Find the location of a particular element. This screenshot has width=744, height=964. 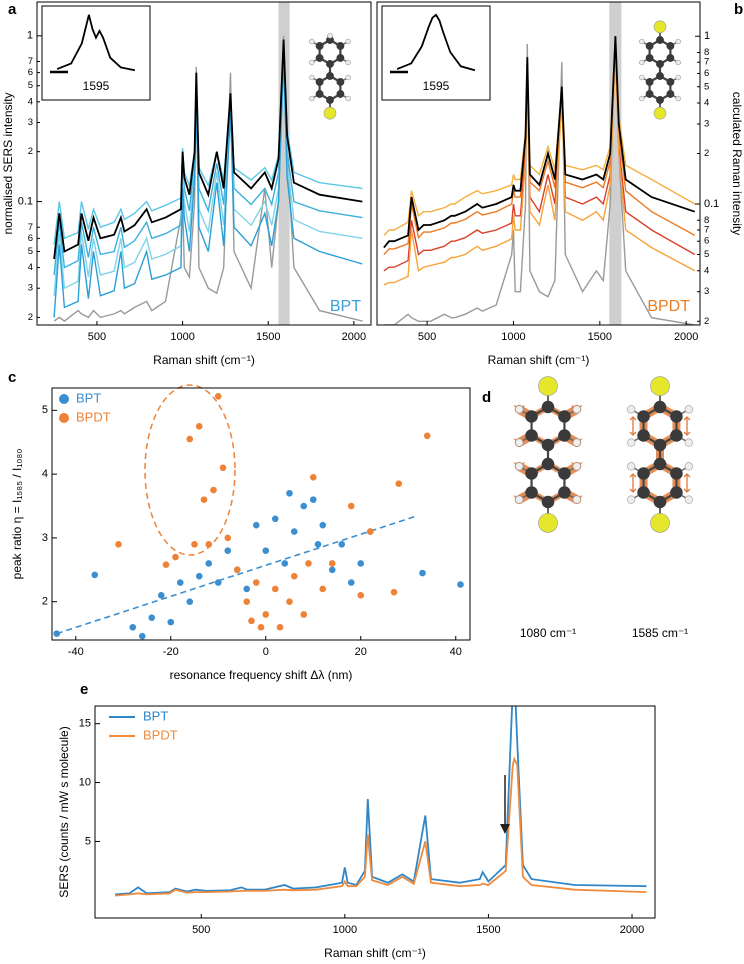

legend-label: BPT is located at coordinates (88, 397).